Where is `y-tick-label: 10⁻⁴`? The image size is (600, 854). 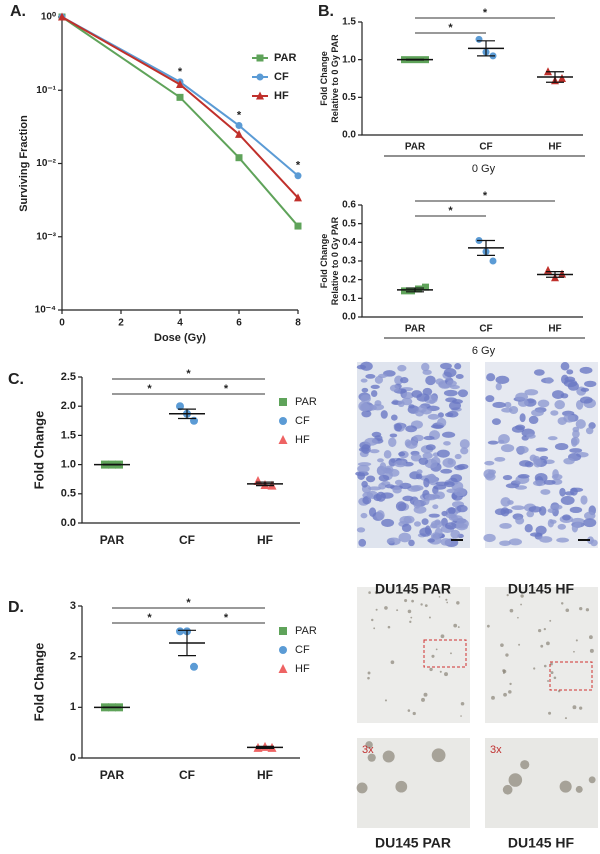
y-tick-label: 10⁻⁴ is located at coordinates (45, 310).